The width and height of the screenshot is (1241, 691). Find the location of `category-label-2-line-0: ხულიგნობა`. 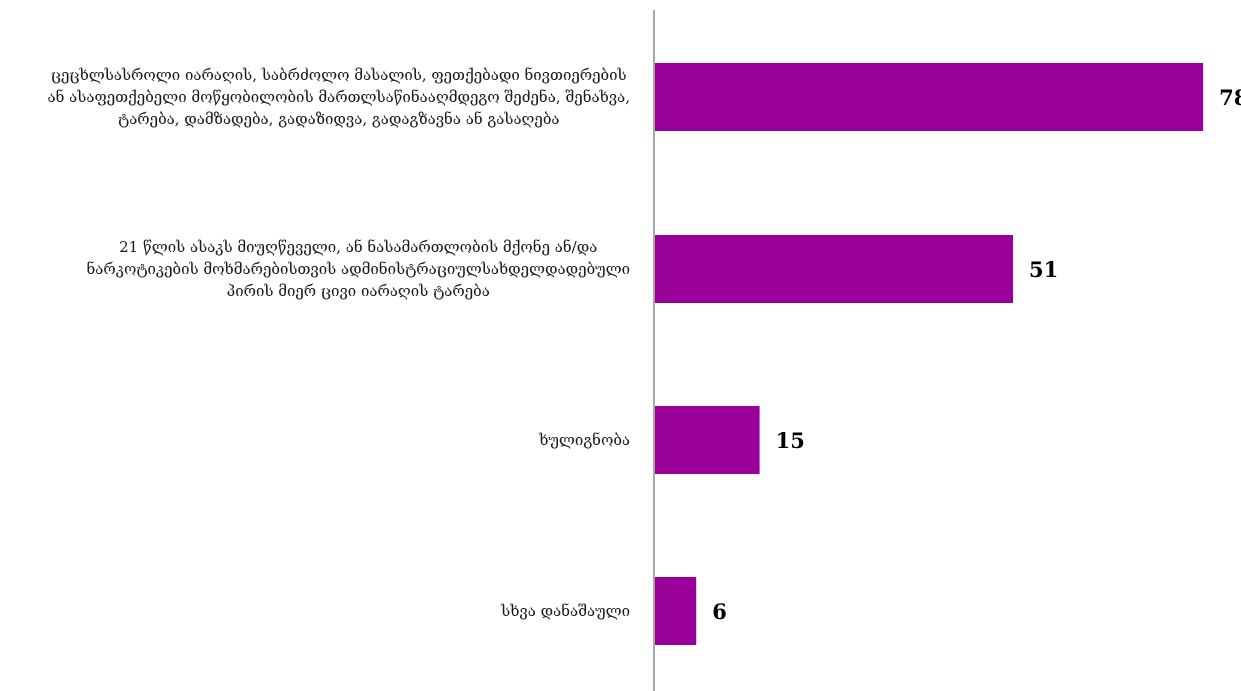

category-label-2-line-0: ხულიგნობა is located at coordinates (584, 440).